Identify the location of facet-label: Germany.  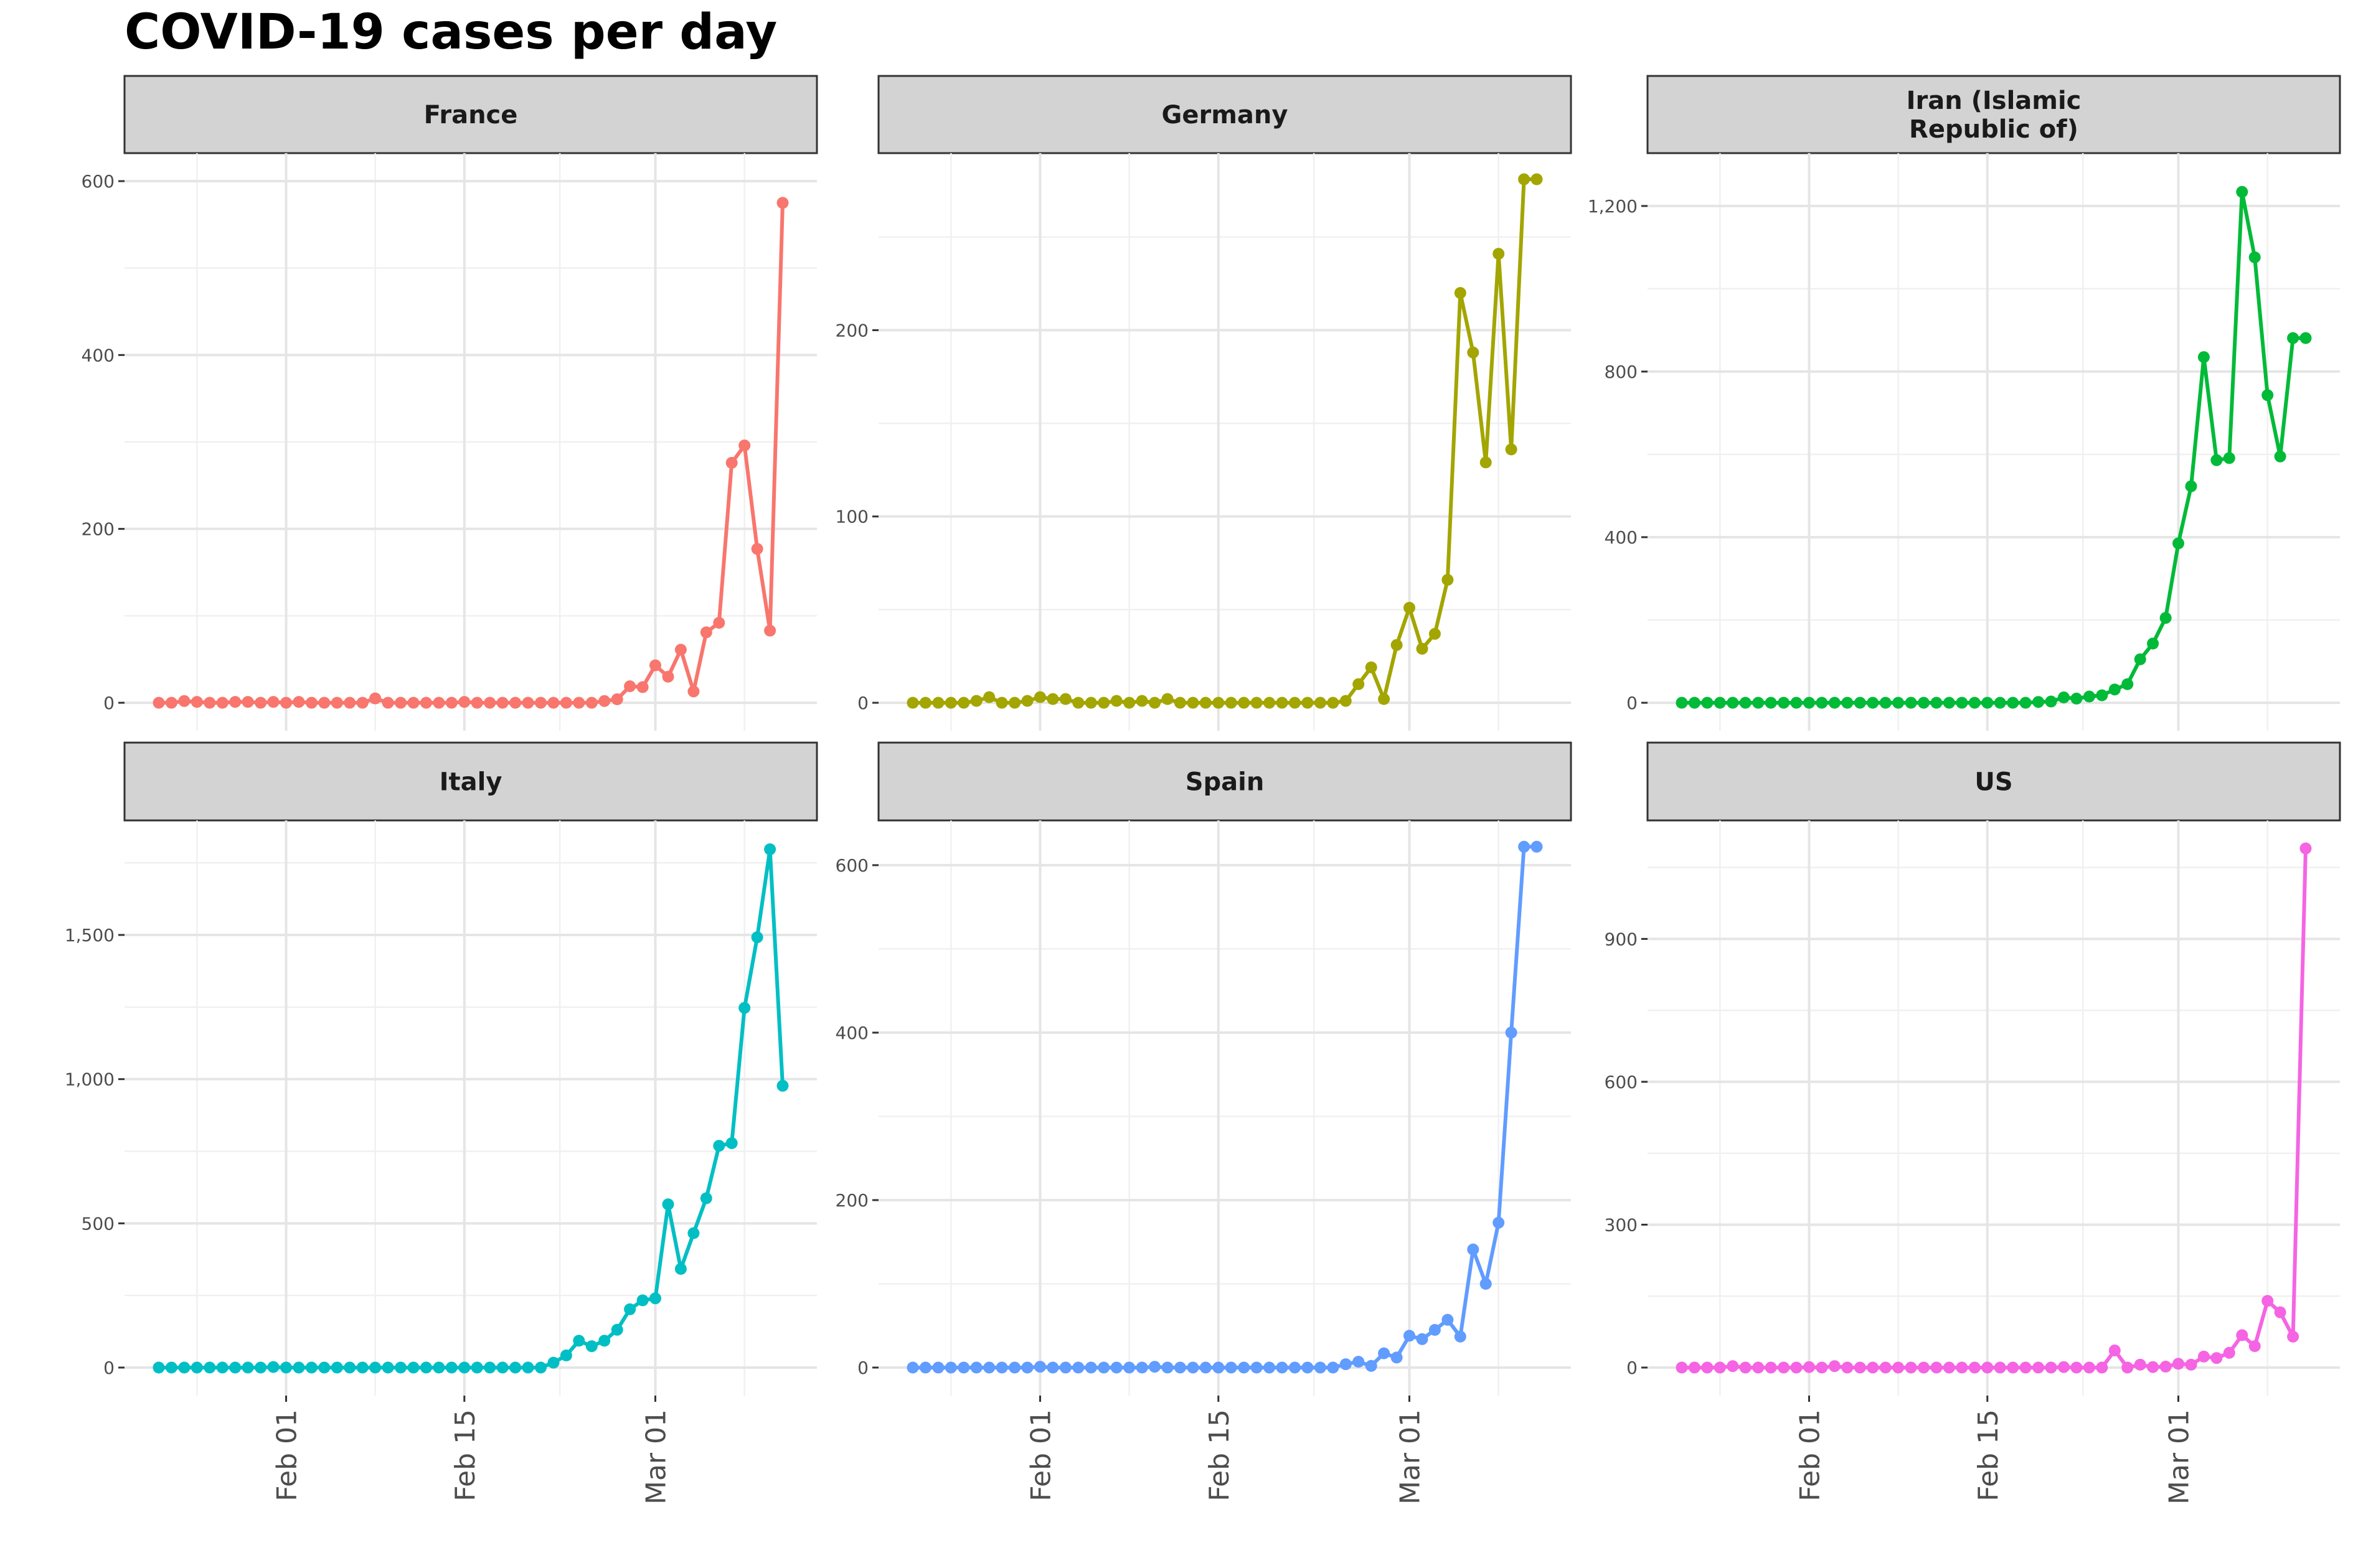
(1225, 115).